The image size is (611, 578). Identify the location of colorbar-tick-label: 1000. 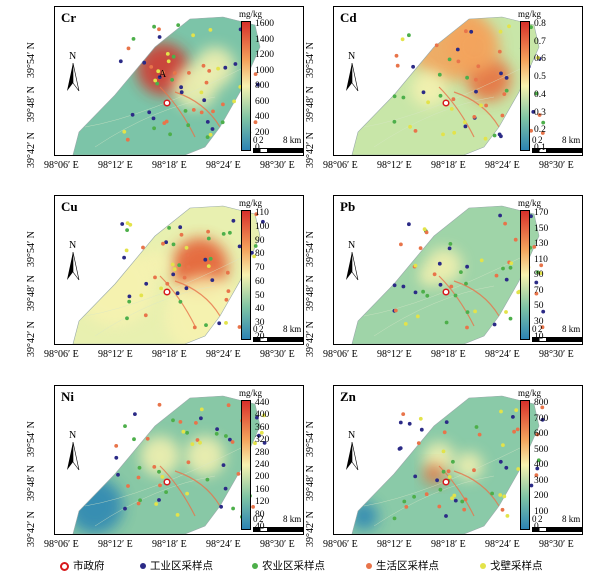
(264, 70).